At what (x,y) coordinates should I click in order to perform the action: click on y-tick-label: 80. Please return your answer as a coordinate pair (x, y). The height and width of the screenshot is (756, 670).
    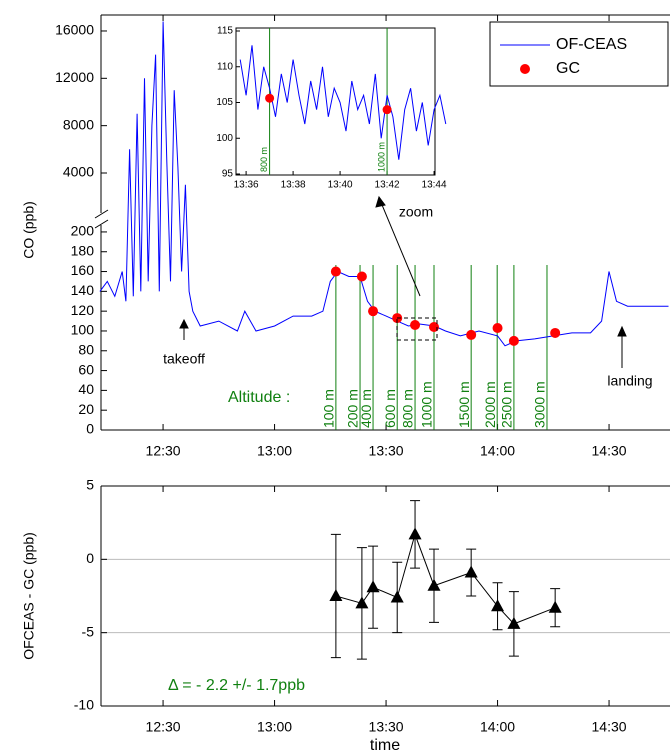
    Looking at the image, I should click on (86, 349).